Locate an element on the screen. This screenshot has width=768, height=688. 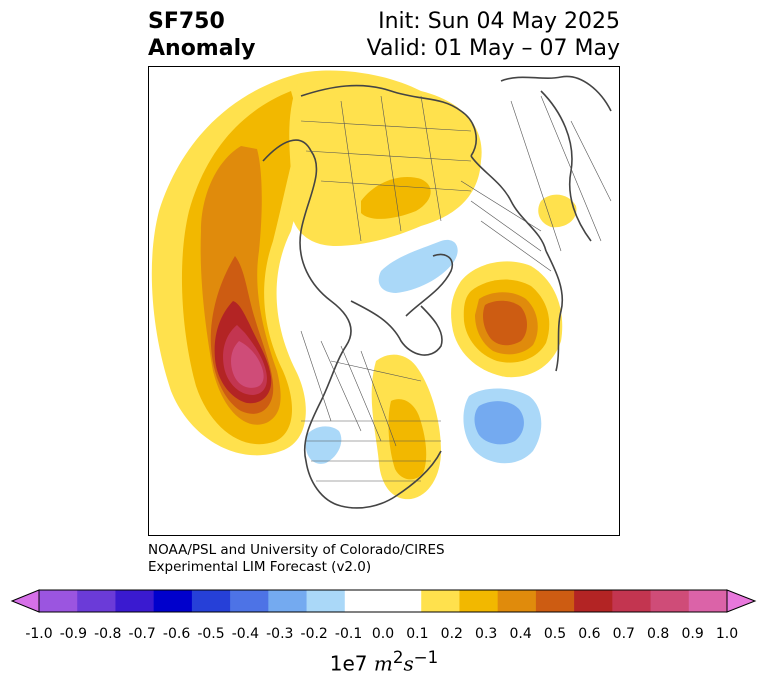
colorbar-under-arrow is located at coordinates (25, 601).